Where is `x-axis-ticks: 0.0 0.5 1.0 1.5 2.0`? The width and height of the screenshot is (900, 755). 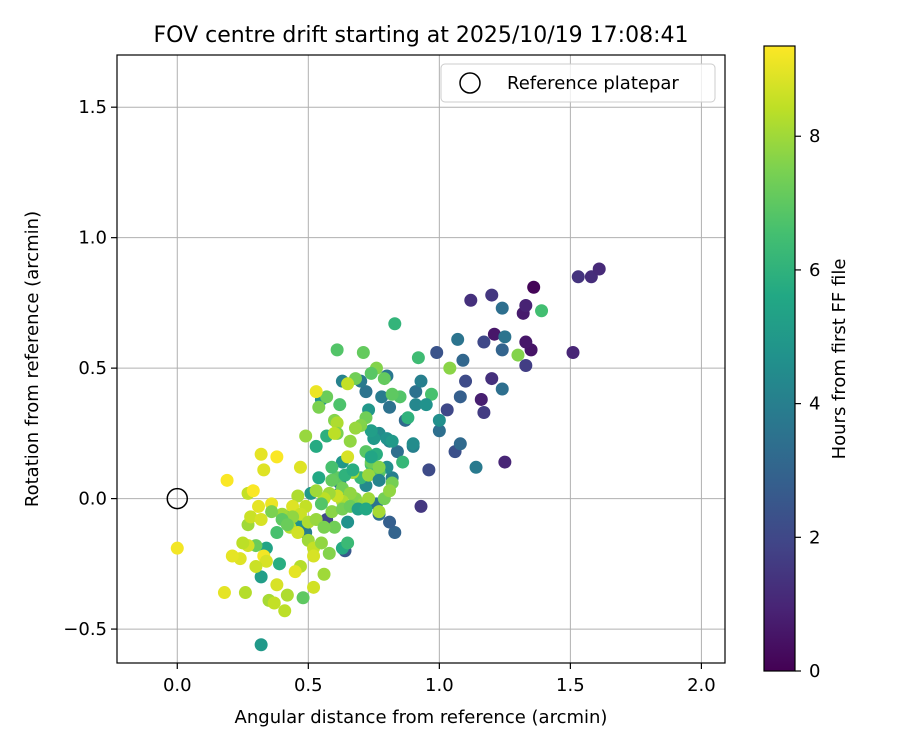
x-axis-ticks: 0.0 0.5 1.0 1.5 2.0 is located at coordinates (439, 679).